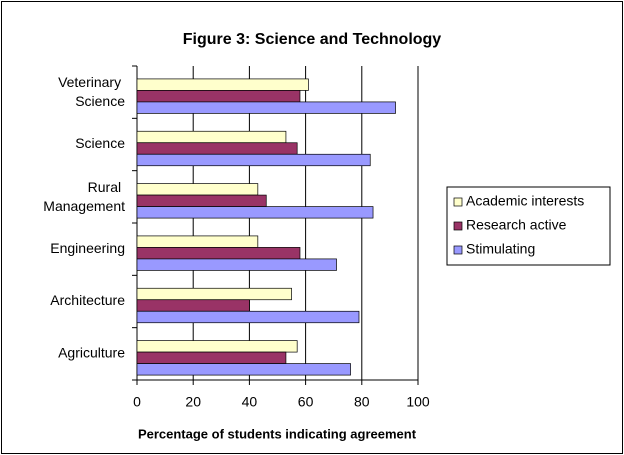 The height and width of the screenshot is (455, 624). Describe the element at coordinates (100, 143) in the screenshot. I see `y-tick-label: Science` at that location.